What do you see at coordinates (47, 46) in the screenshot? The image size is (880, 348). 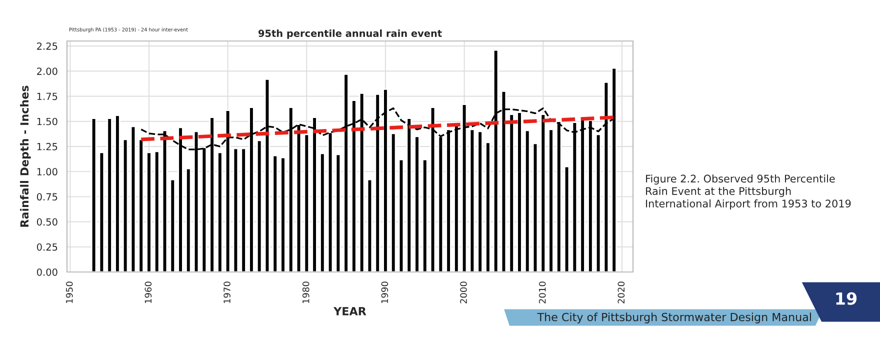 I see `y-tick-label: 2.25` at bounding box center [47, 46].